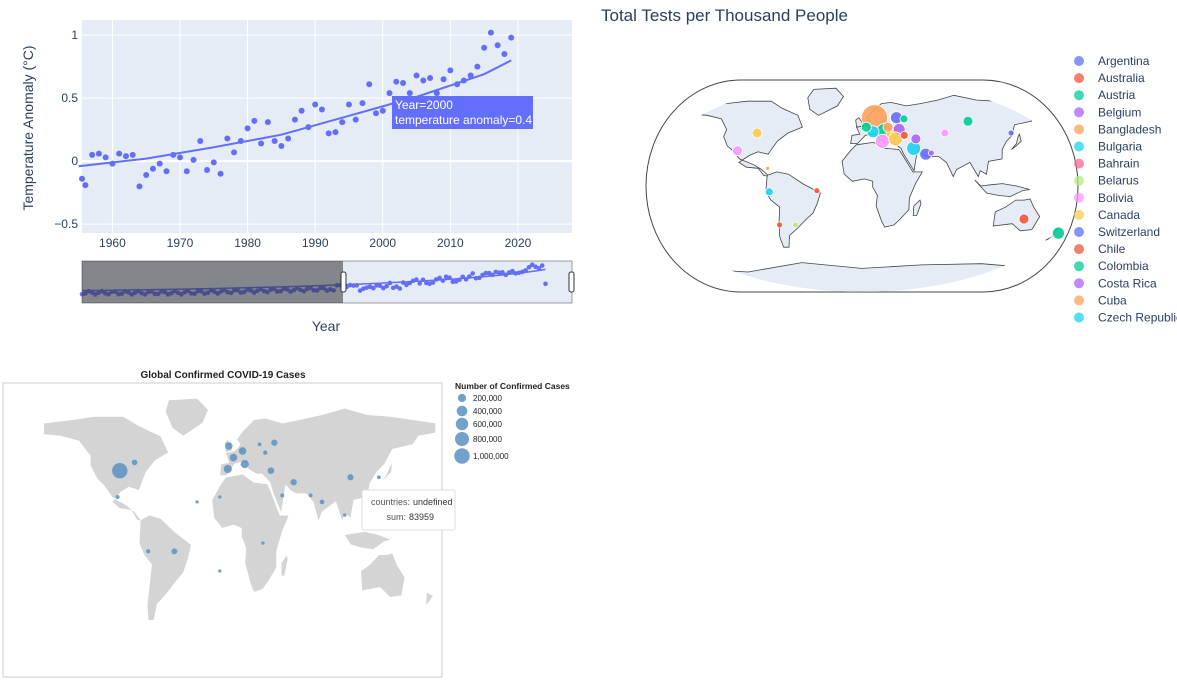 The image size is (1177, 688). What do you see at coordinates (1106, 181) in the screenshot?
I see `legend-item: Belarus` at bounding box center [1106, 181].